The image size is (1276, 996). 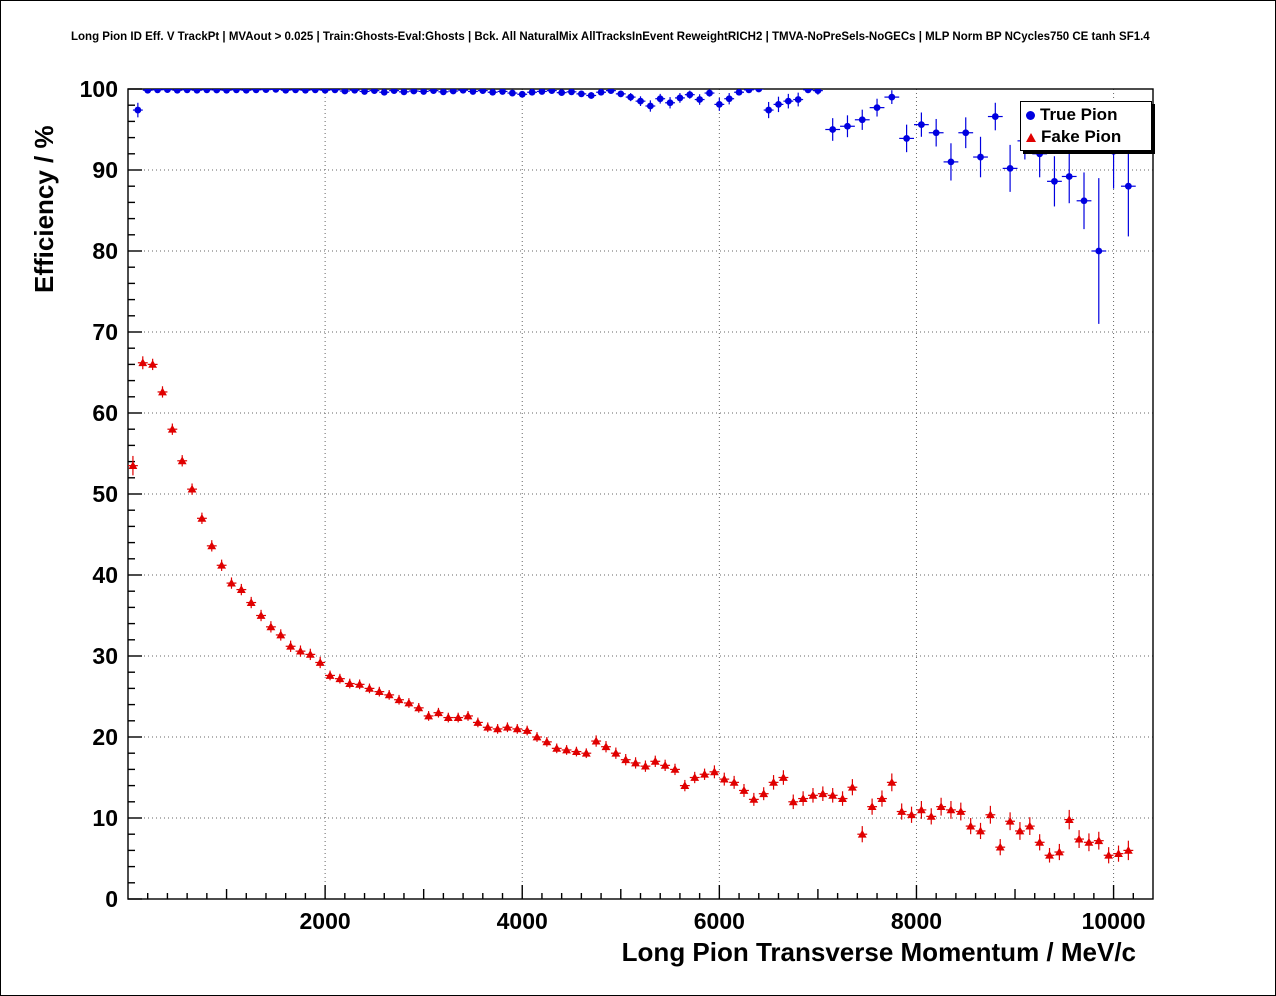 What do you see at coordinates (1030, 115) in the screenshot?
I see `true-pion-marker-icon` at bounding box center [1030, 115].